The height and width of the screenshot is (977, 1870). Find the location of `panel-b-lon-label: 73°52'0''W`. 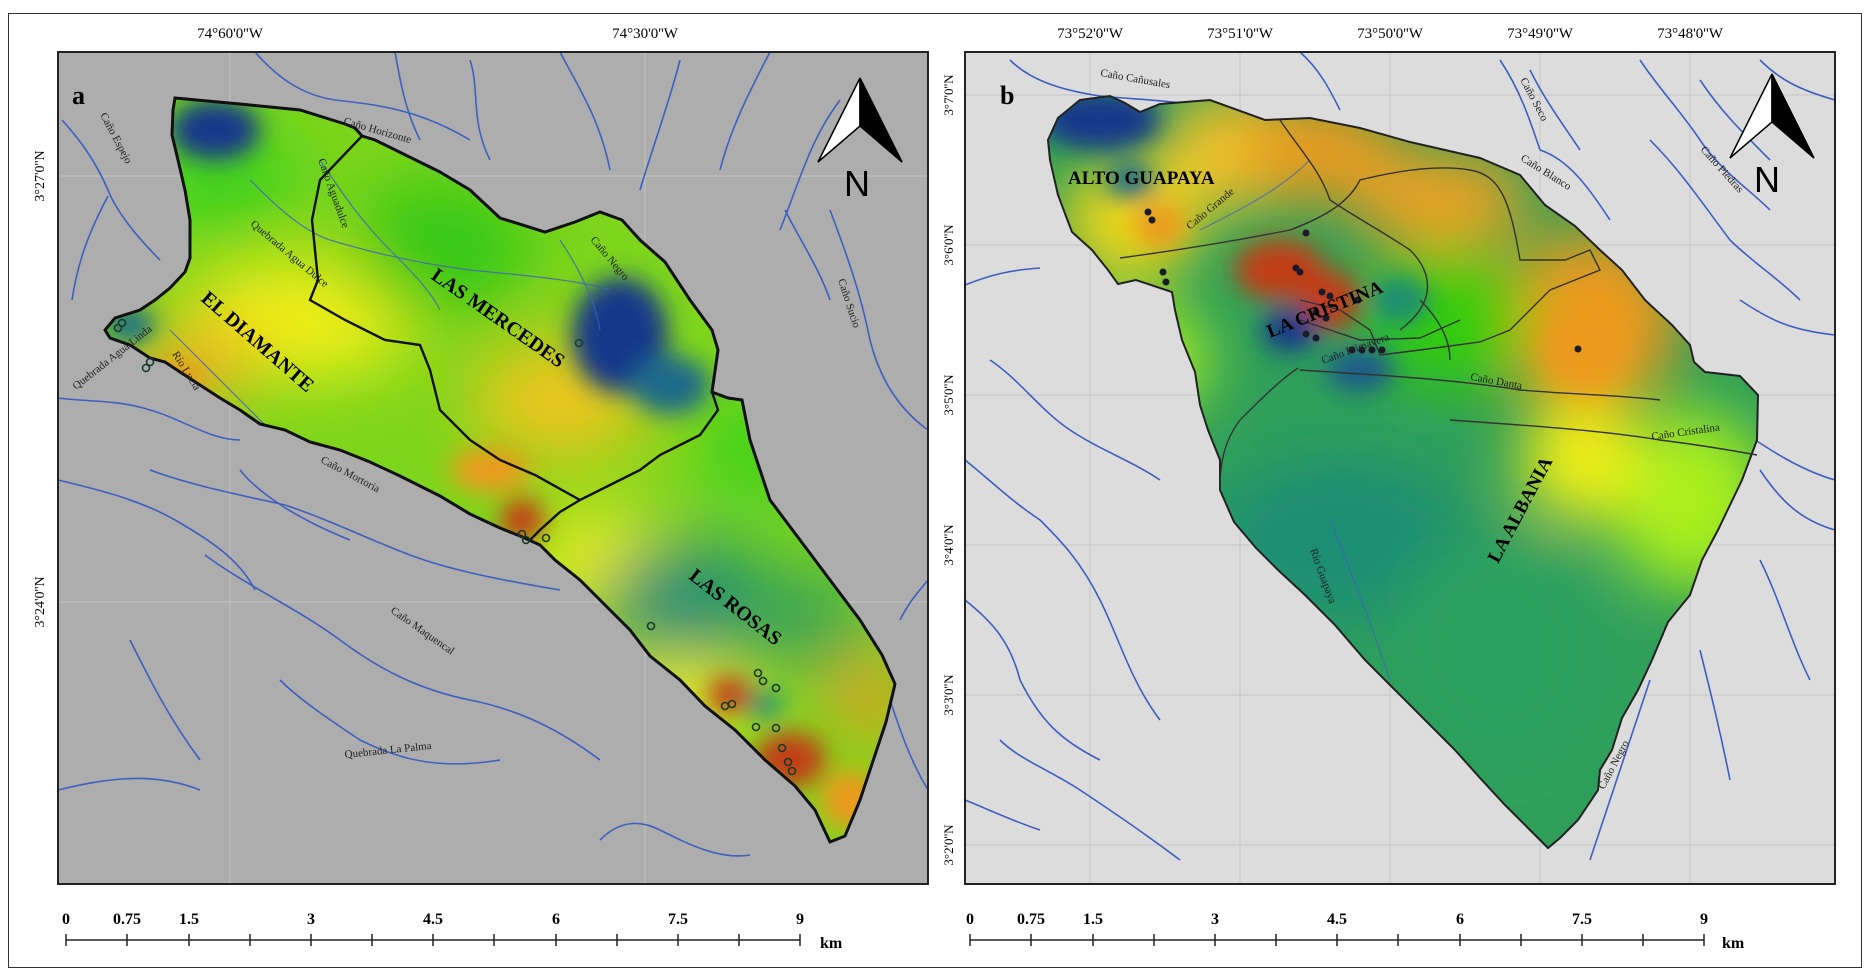

panel-b-lon-label: 73°52'0''W is located at coordinates (1090, 34).